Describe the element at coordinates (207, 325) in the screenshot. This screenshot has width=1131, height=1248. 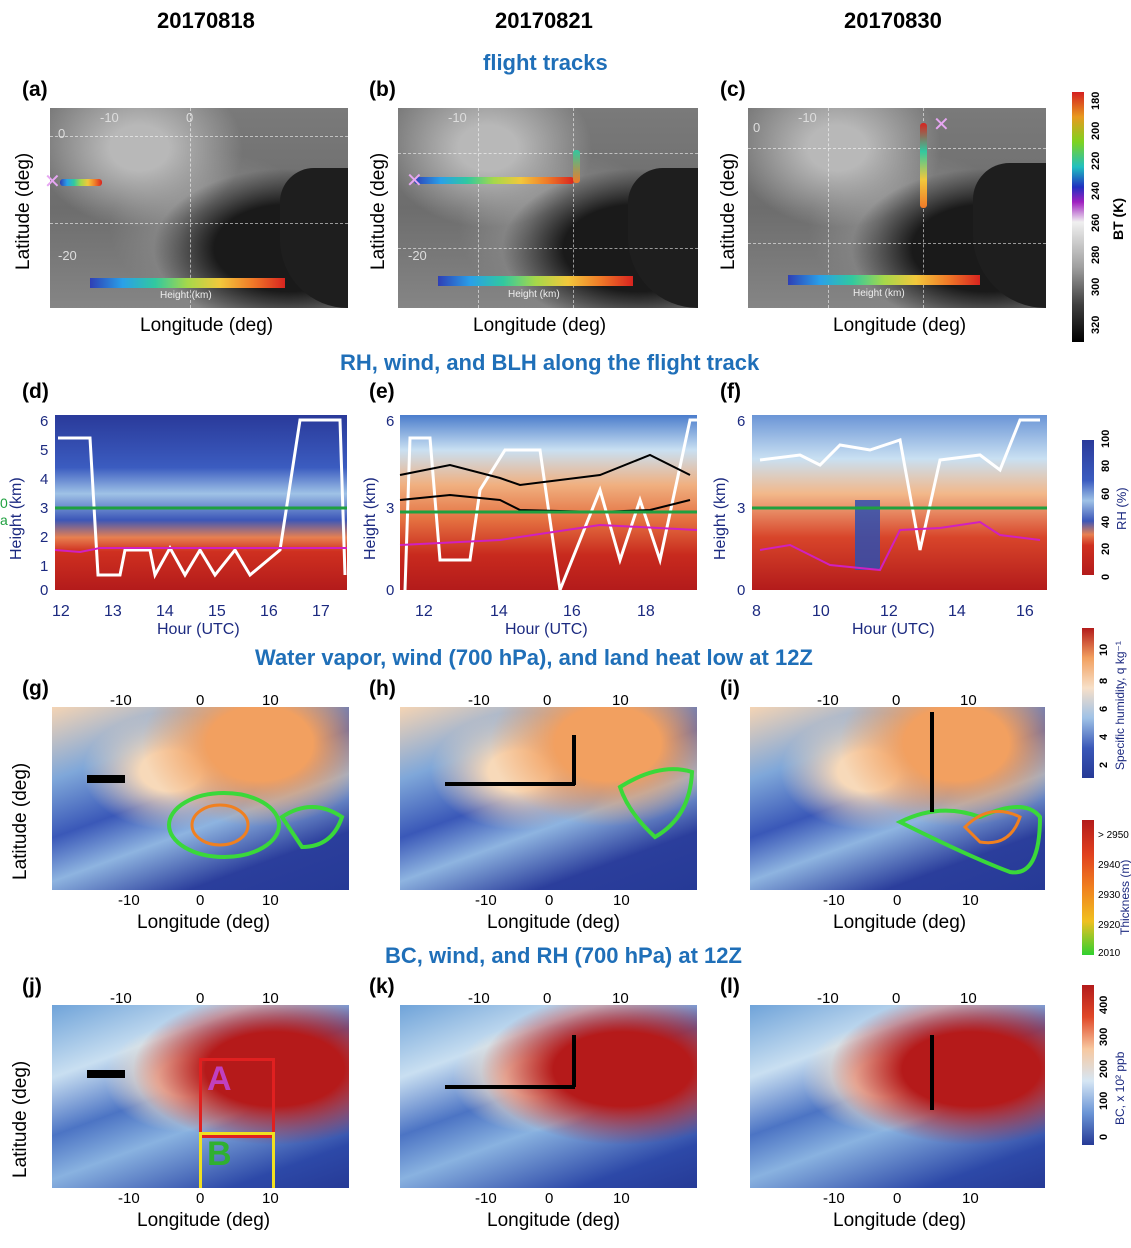
I see `lon-label-a: Longitude (deg)` at that location.